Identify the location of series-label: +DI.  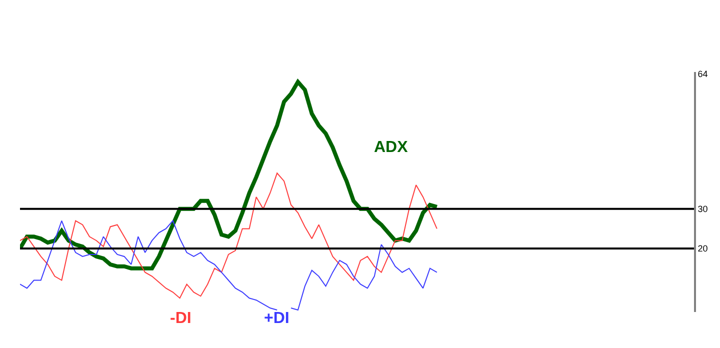
(277, 318).